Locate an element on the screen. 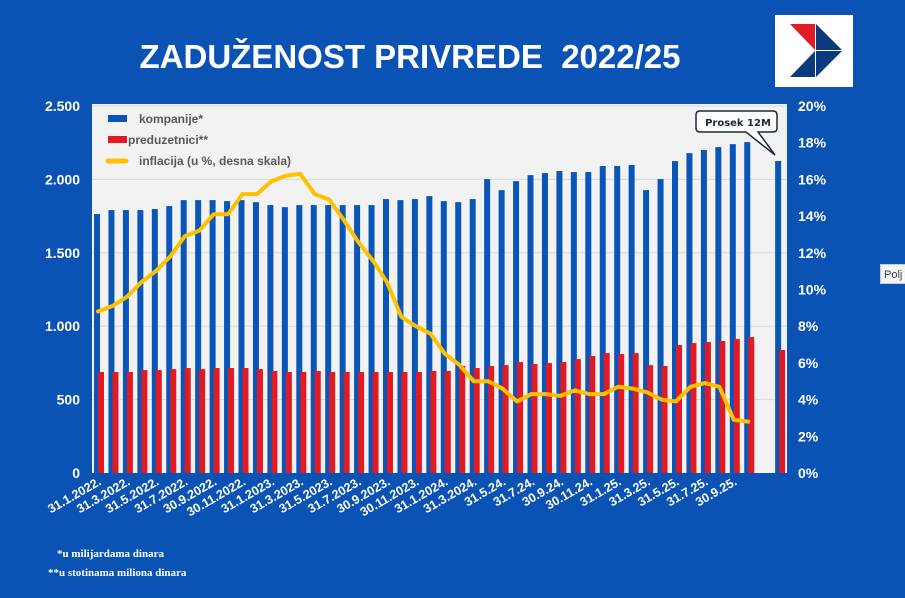 The image size is (905, 598). bar-average-preduzetnici is located at coordinates (782, 411).